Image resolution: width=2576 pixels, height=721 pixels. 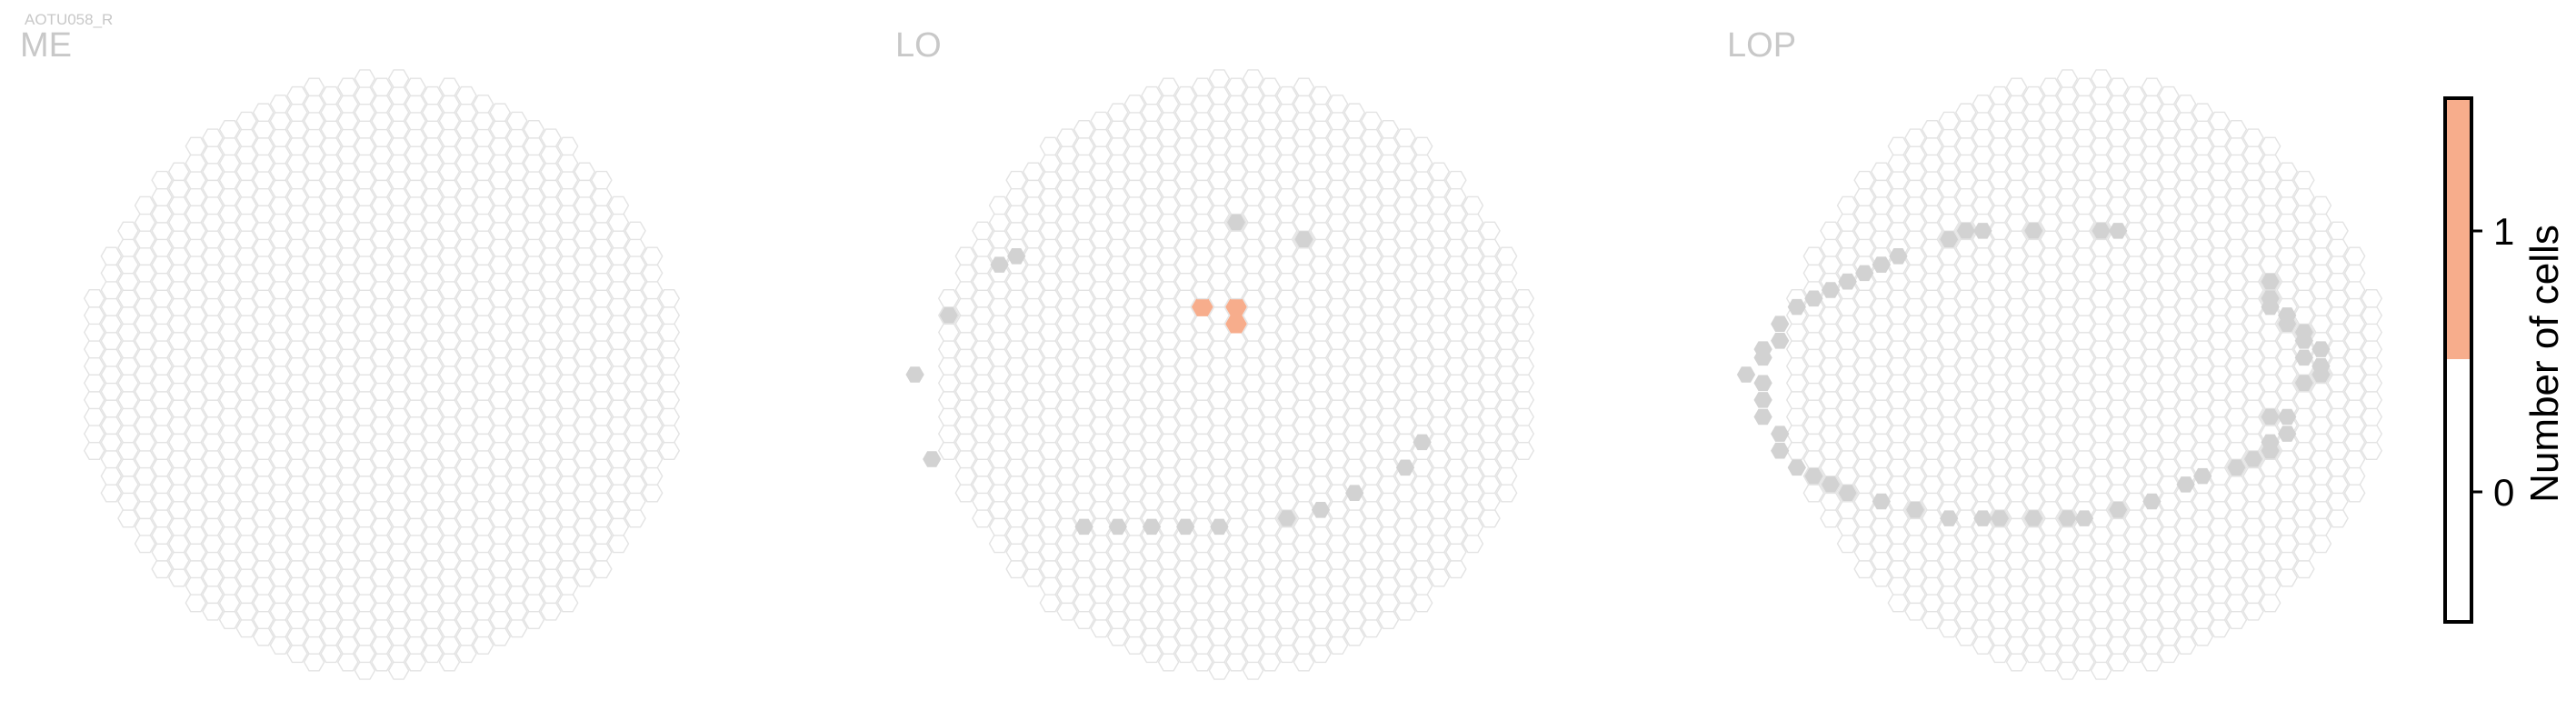 I want to click on hex-cell-outside-grid, so click(x=2185, y=484).